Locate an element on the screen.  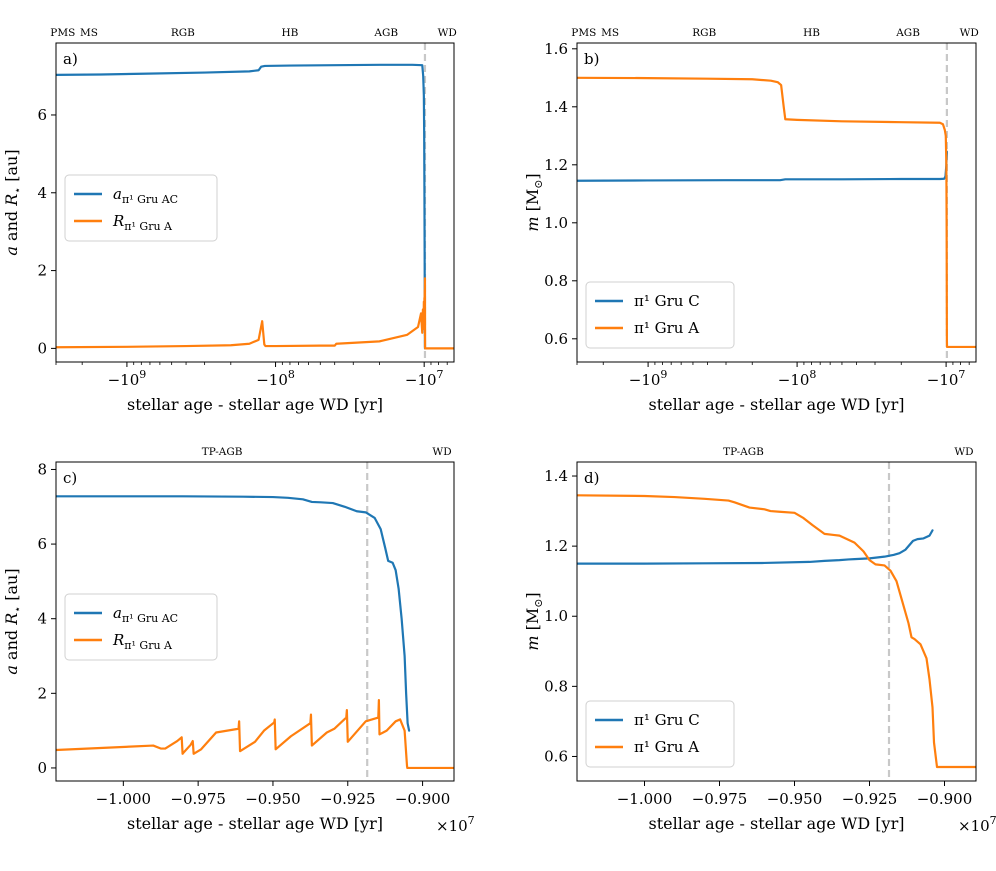
panel-label: b) is located at coordinates (591, 59).